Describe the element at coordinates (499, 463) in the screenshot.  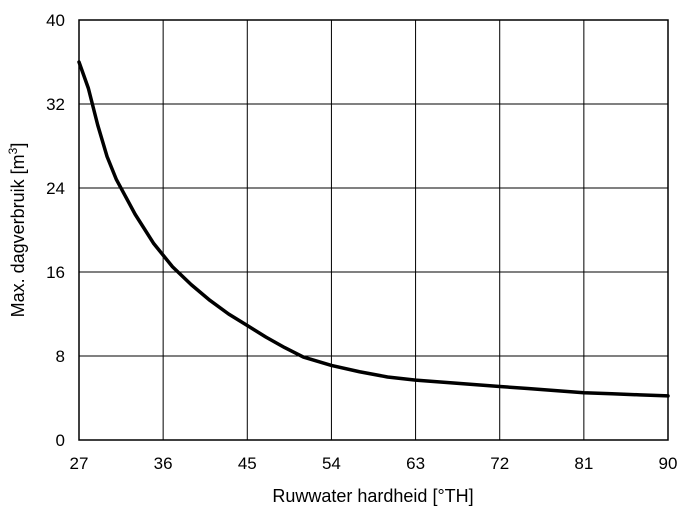
I see `x-tick-label: 72` at that location.